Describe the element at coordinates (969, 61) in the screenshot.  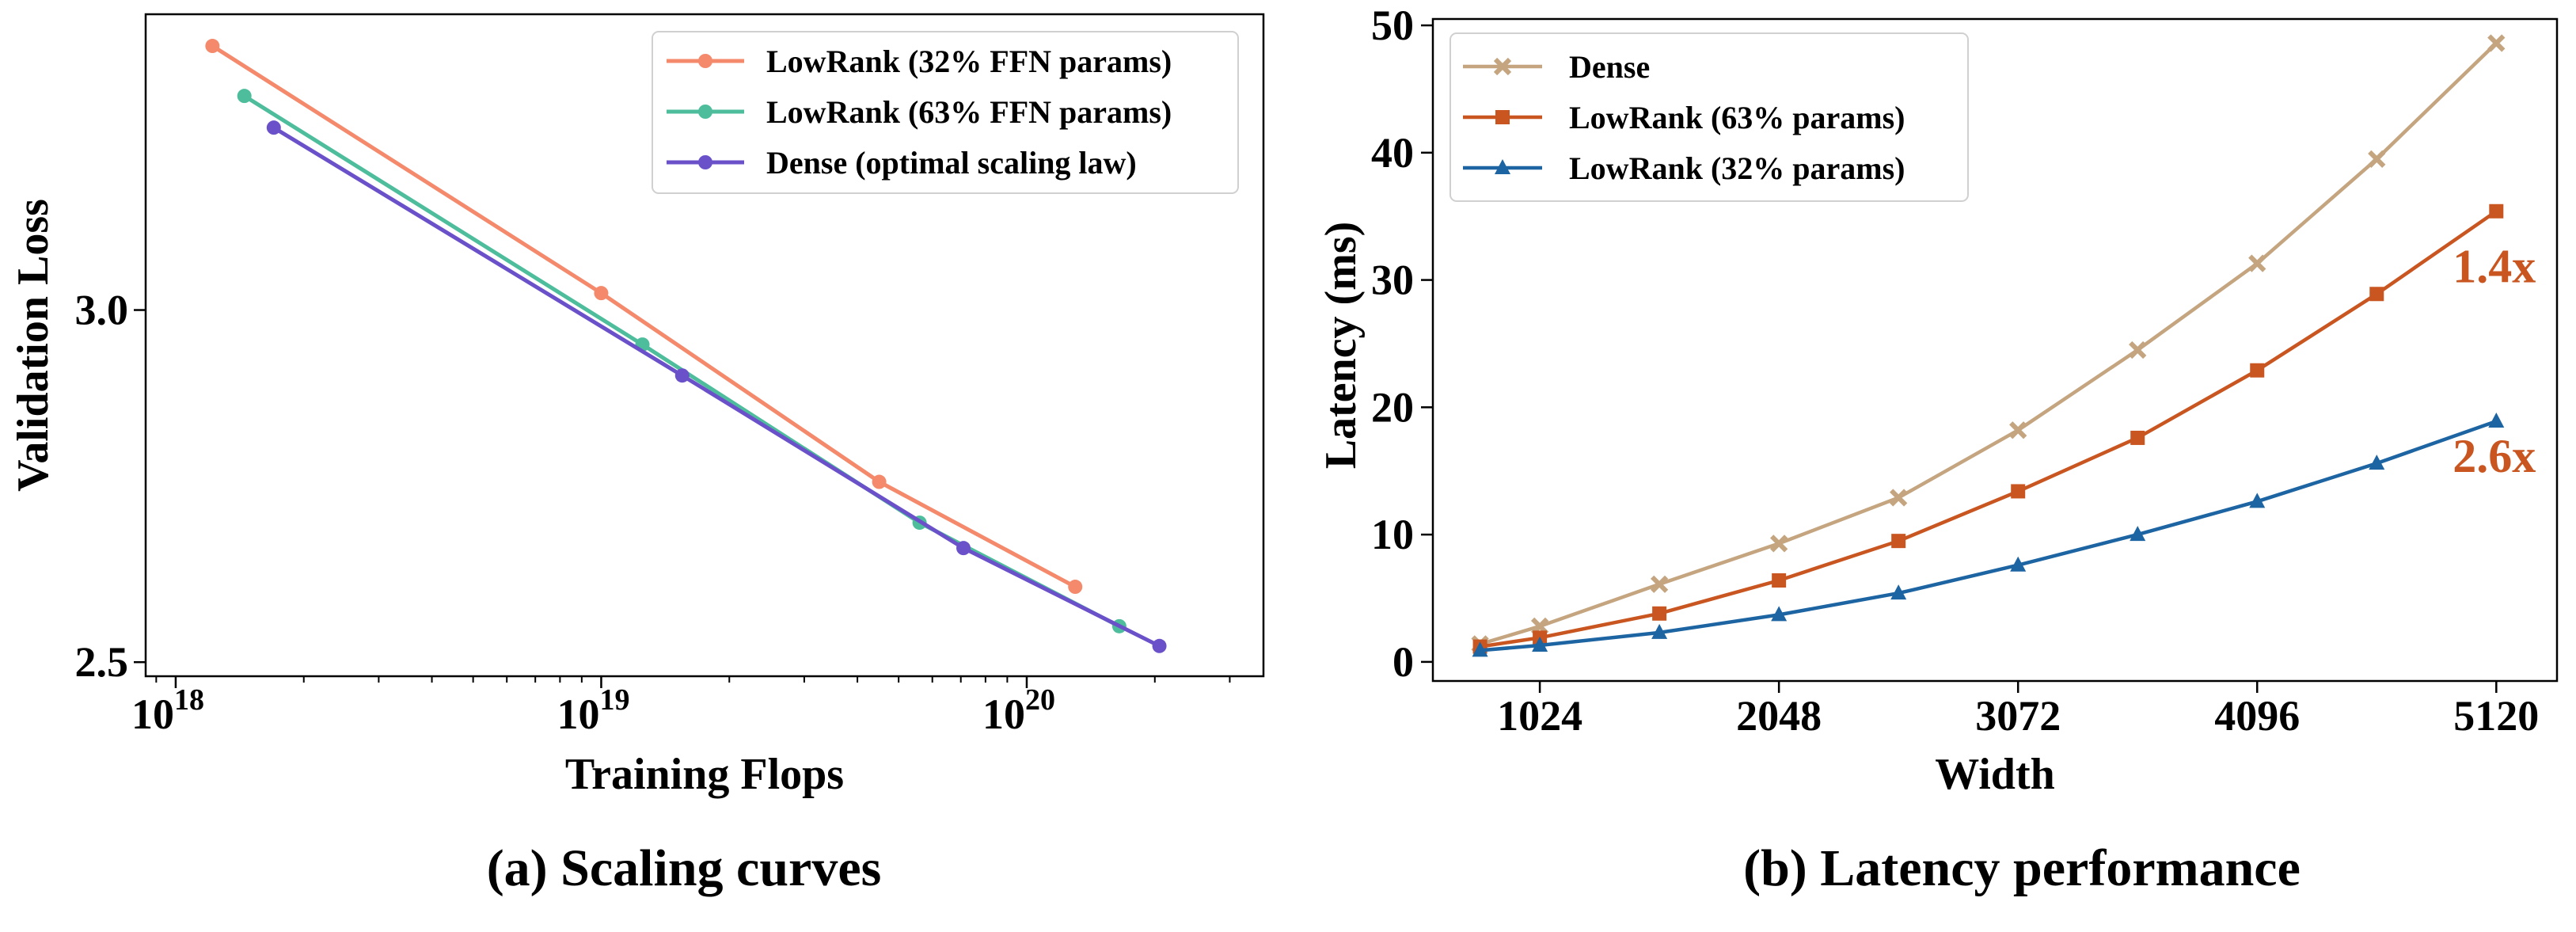
I see `legend-label: LowRank (32% FFN params)` at that location.